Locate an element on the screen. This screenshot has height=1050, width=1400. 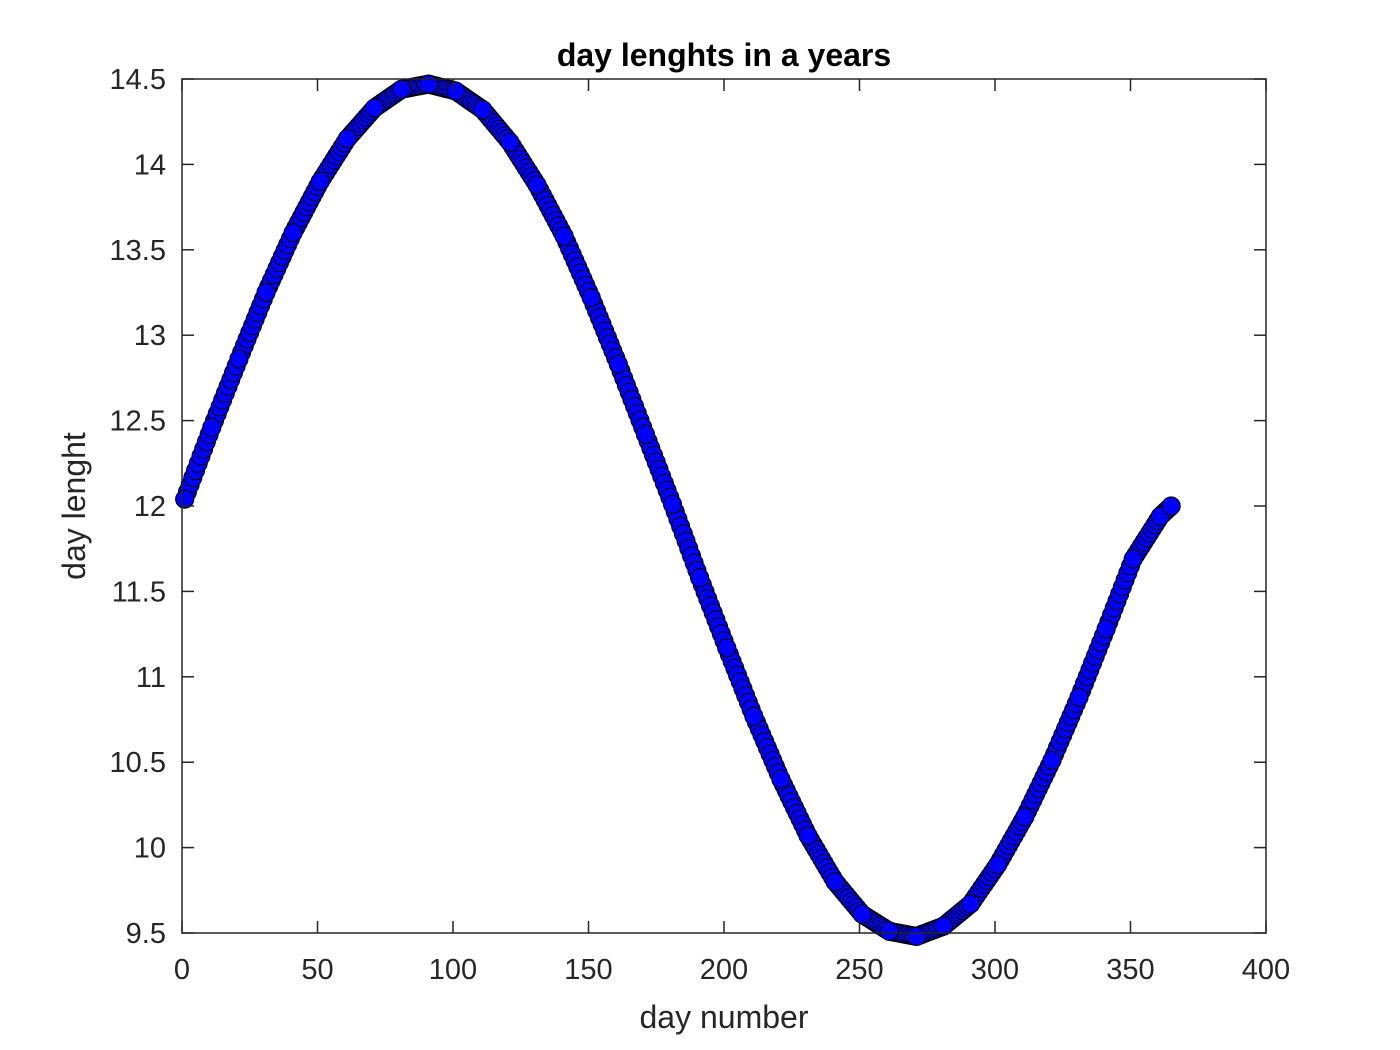
y-tick-label: 9.5 is located at coordinates (146, 934).